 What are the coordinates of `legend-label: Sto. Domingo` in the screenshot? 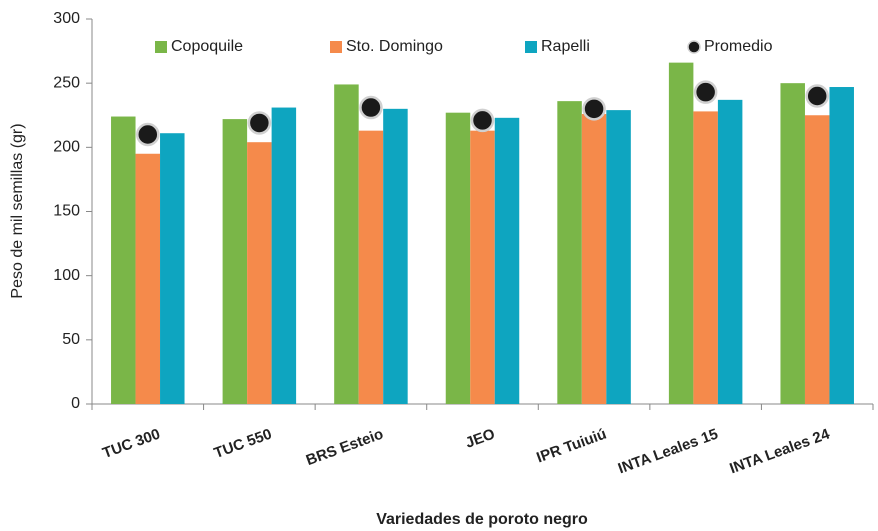 It's located at (394, 46).